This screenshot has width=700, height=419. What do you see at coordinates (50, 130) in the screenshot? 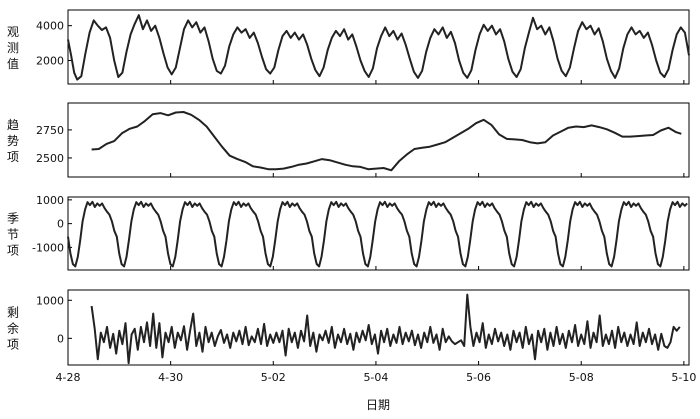
I see `y-tick-label: 2750` at bounding box center [50, 130].